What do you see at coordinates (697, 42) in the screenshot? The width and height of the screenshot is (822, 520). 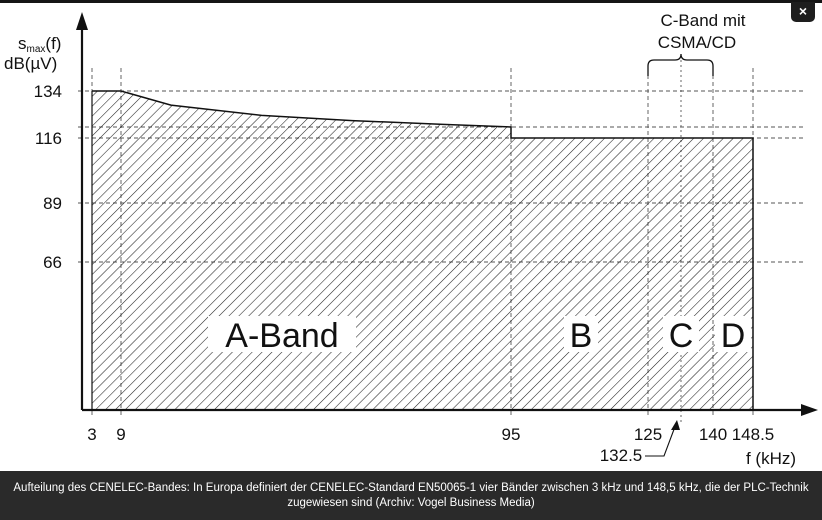 I see `c-band-note-line2: CSMA/CD` at bounding box center [697, 42].